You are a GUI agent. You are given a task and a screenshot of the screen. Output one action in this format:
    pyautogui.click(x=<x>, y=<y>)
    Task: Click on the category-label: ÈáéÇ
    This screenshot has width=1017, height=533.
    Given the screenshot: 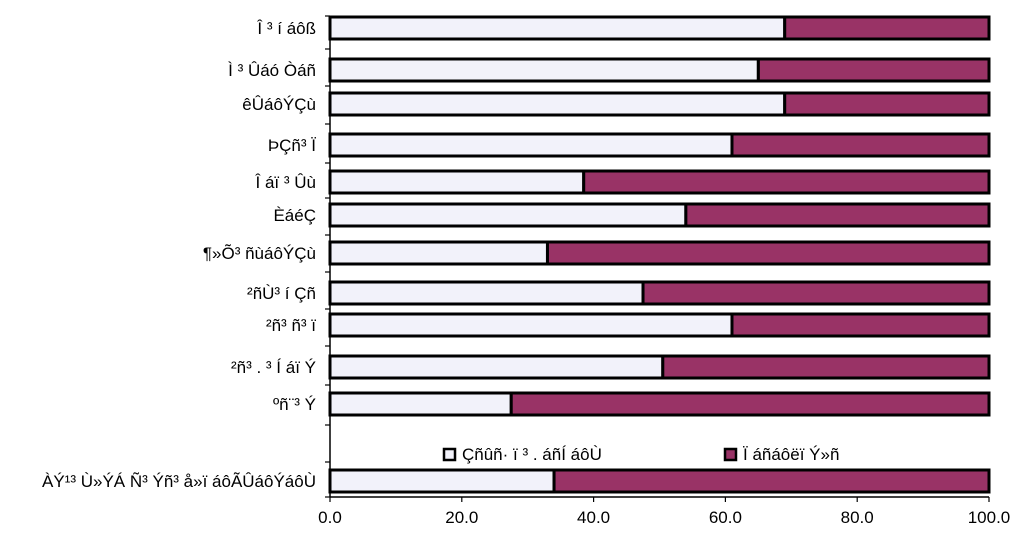 What is the action you would take?
    pyautogui.click(x=294, y=215)
    